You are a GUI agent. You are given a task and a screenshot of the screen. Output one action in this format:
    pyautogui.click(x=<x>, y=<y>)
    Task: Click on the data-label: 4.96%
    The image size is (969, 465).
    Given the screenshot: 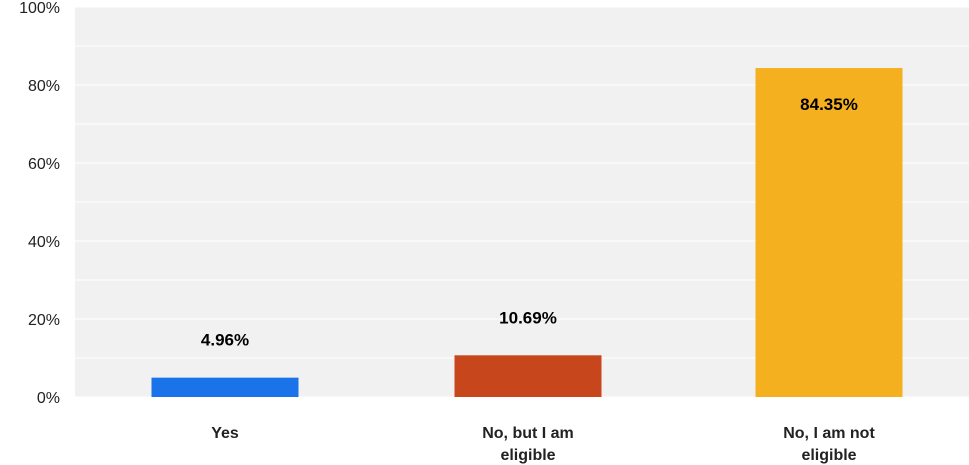 What is the action you would take?
    pyautogui.click(x=225, y=340)
    